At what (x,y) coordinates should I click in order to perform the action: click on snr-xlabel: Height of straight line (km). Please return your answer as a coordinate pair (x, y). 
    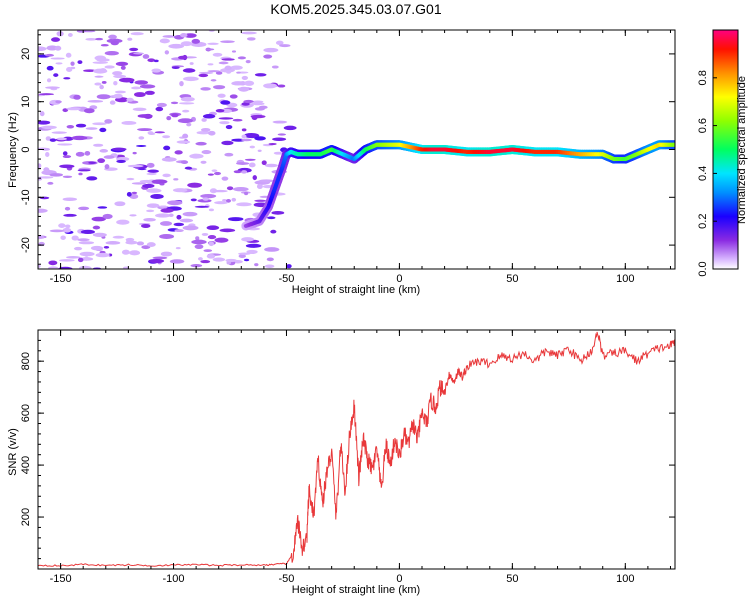
    Looking at the image, I should click on (356, 590).